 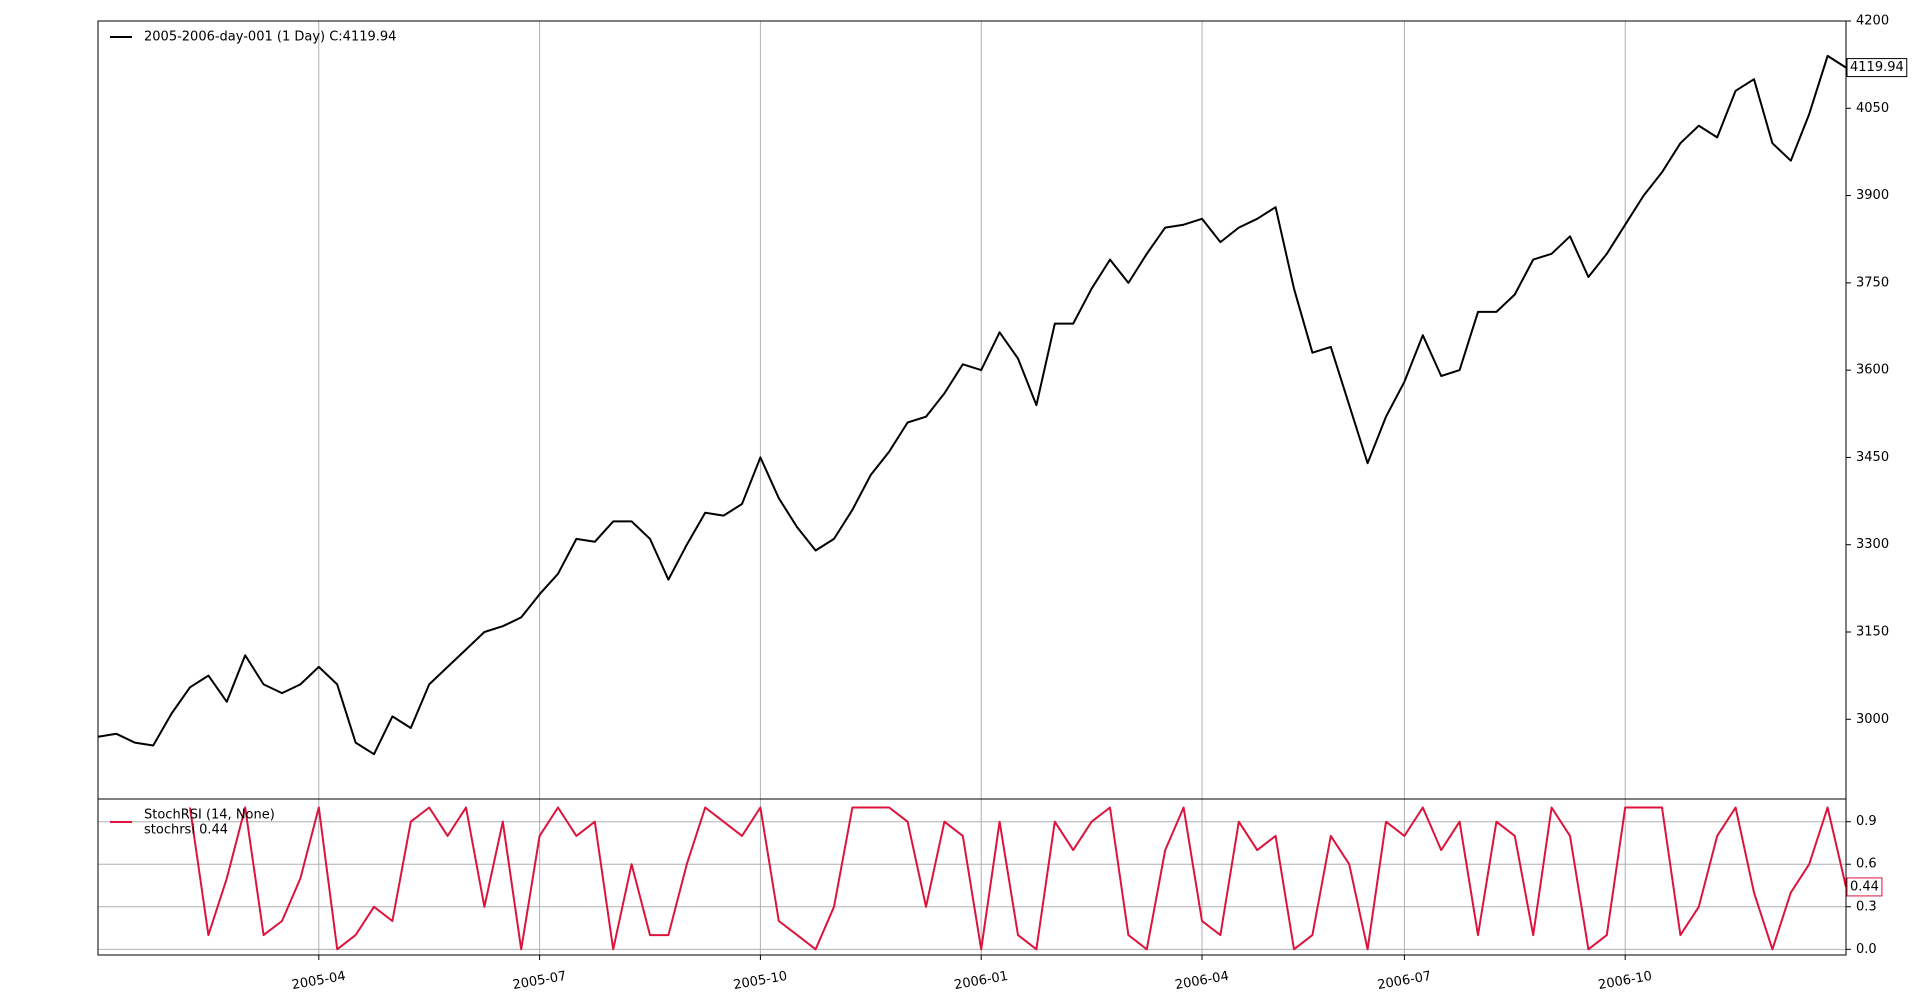 What do you see at coordinates (1872, 108) in the screenshot?
I see `y-tick-label: 4050` at bounding box center [1872, 108].